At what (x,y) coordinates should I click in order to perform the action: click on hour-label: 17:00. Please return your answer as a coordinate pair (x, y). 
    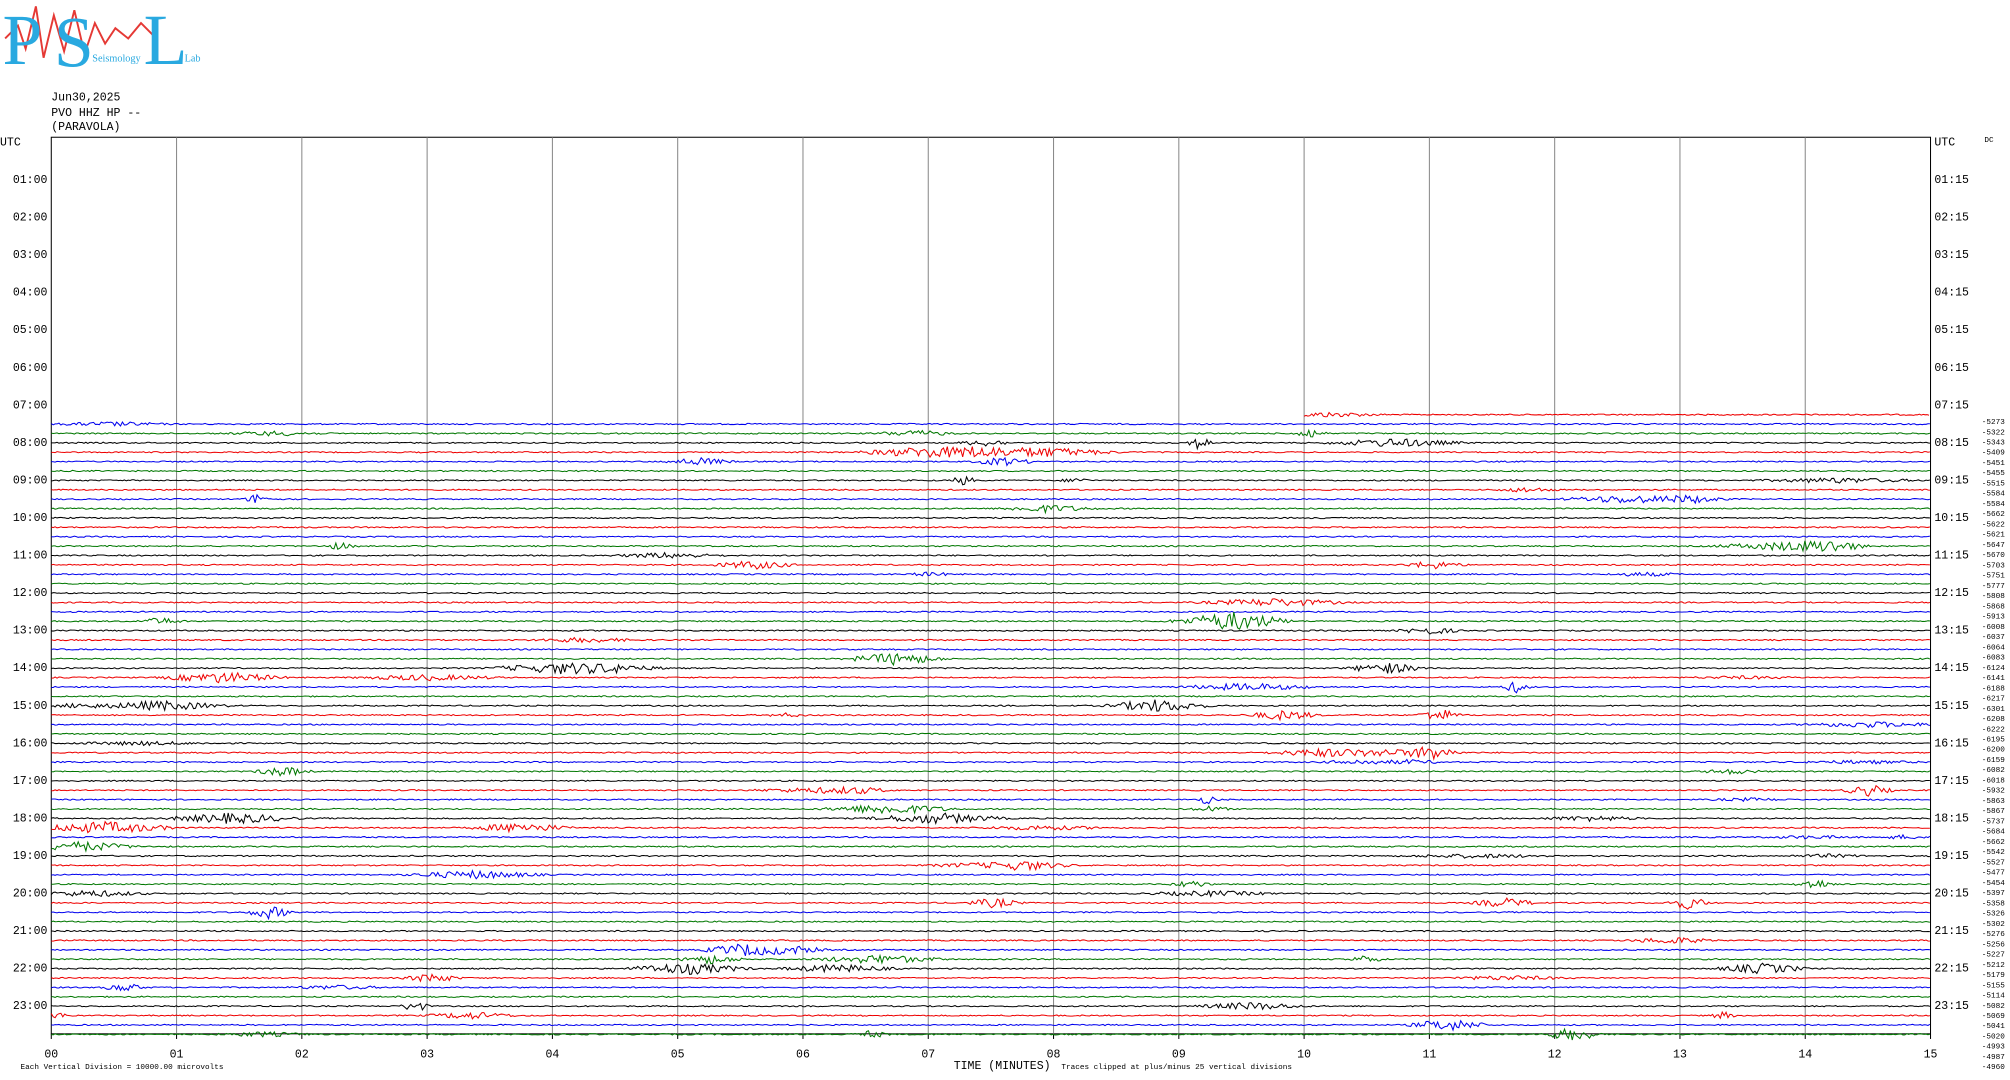
    Looking at the image, I should click on (30, 781).